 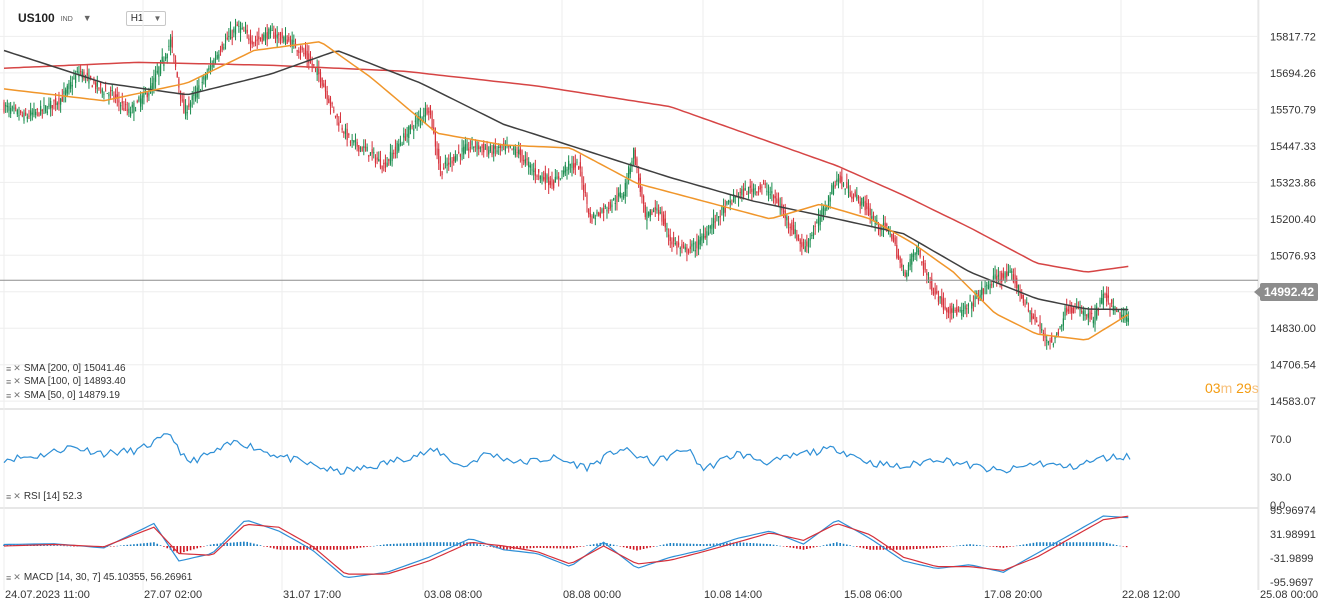 What do you see at coordinates (146, 18) in the screenshot?
I see `timeframe-select: H1 ▼` at bounding box center [146, 18].